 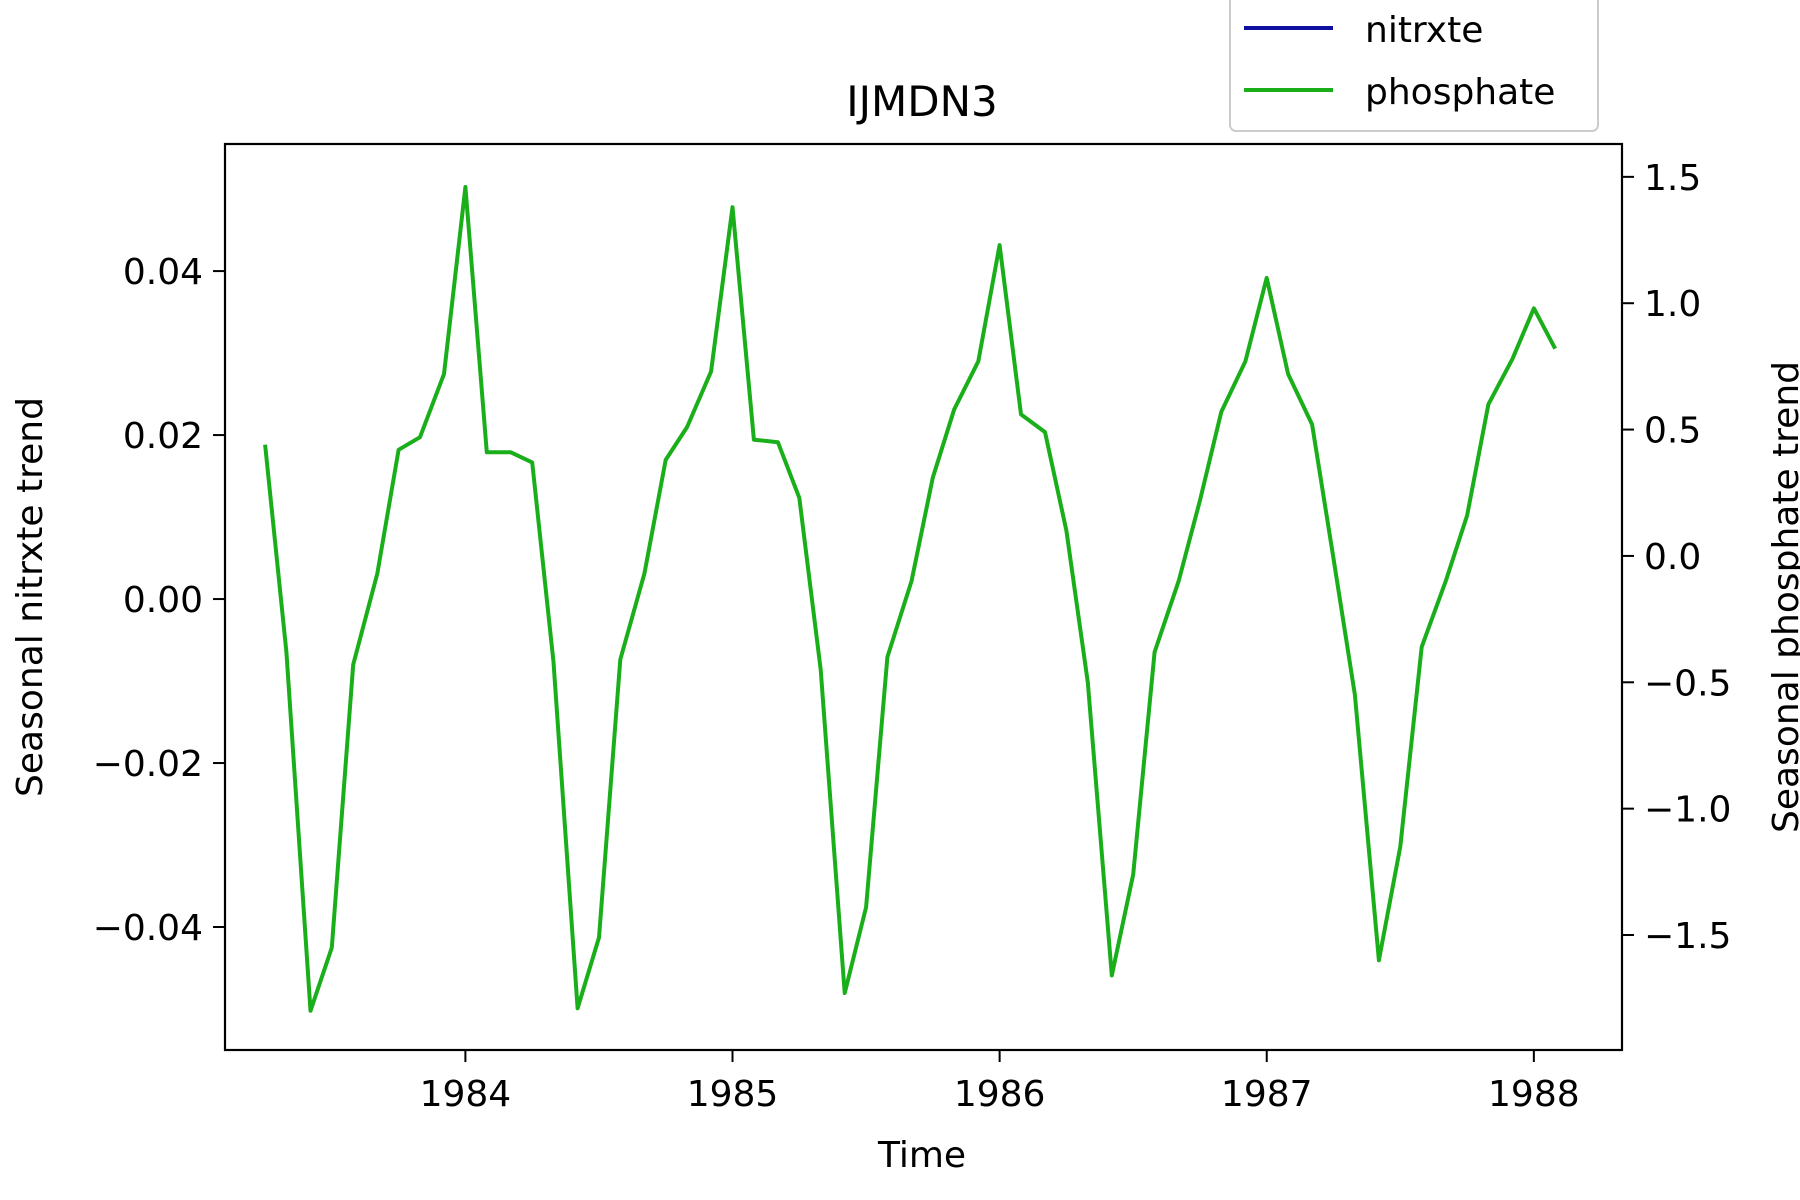 I want to click on left-y-tick-label: −0.02, so click(x=148, y=764).